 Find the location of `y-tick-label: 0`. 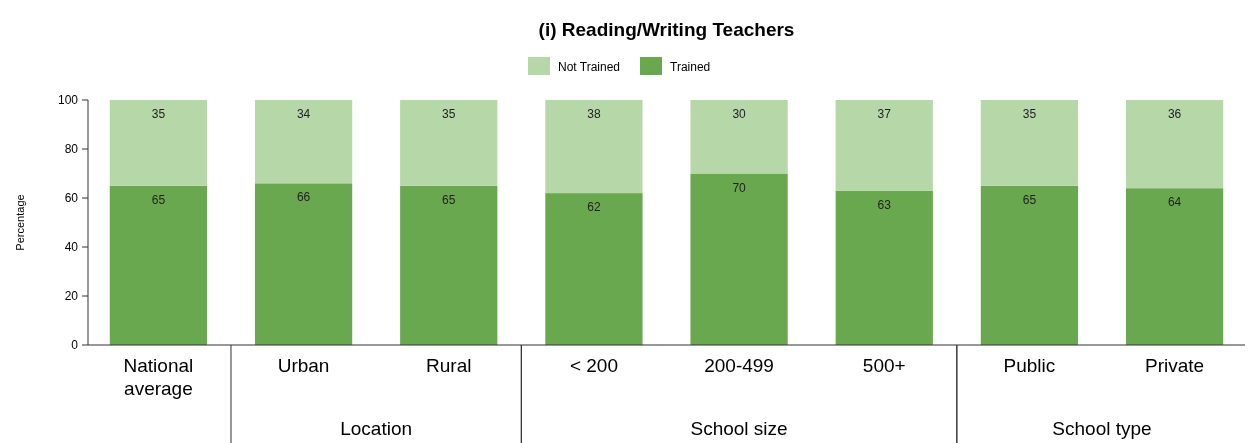

y-tick-label: 0 is located at coordinates (75, 345).